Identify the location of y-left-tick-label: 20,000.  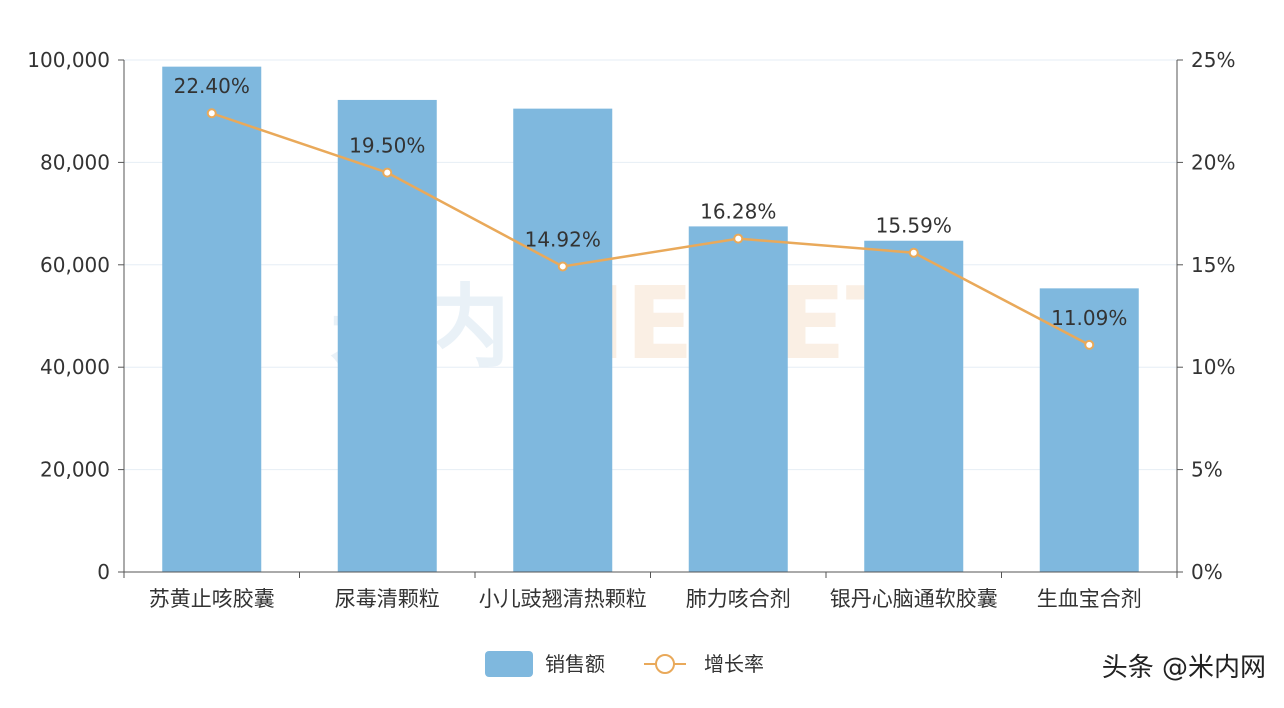
(75, 470).